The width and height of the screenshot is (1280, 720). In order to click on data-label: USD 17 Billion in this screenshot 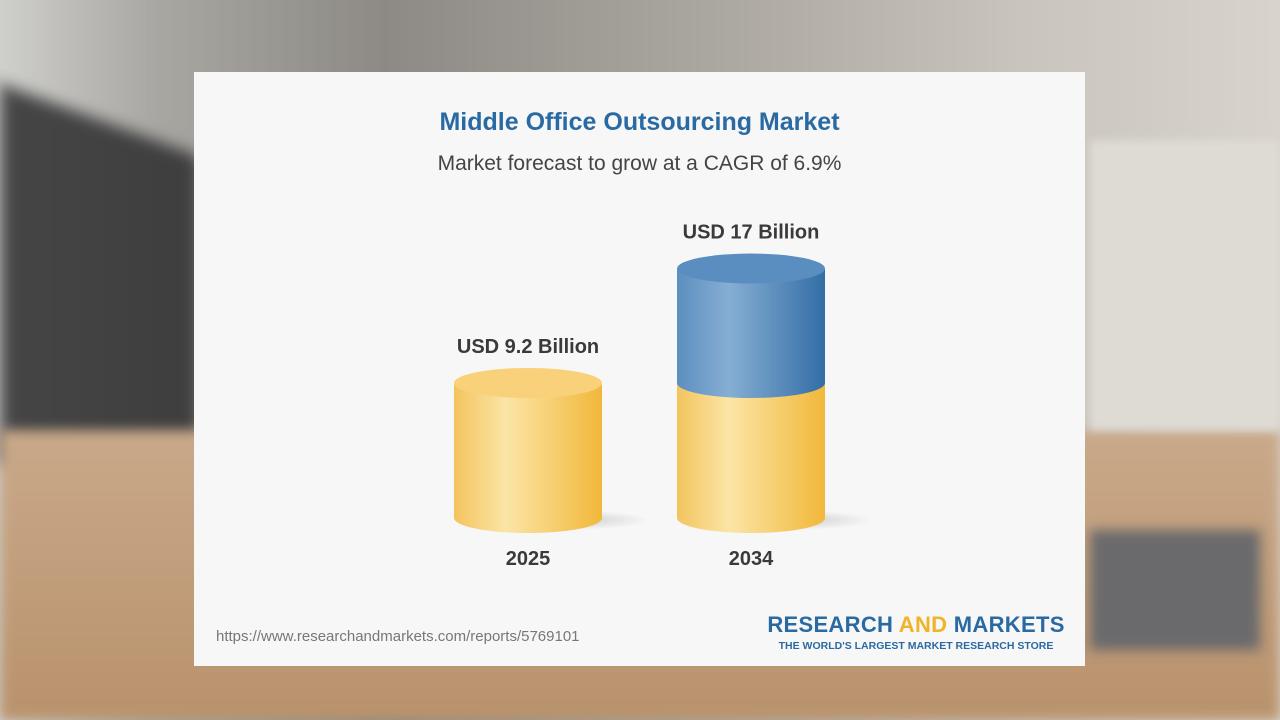, I will do `click(751, 233)`.